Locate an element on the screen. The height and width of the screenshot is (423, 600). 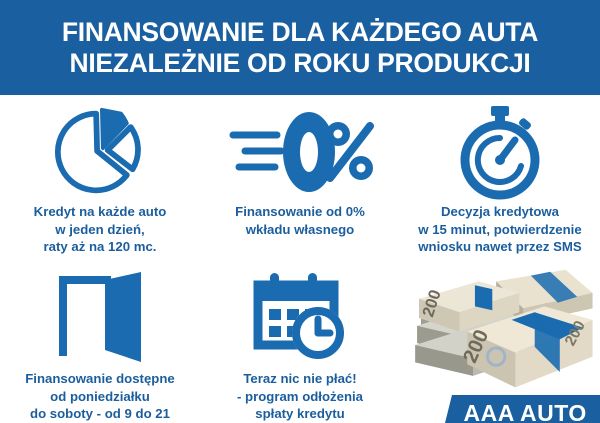
headline-line-1: FINANSOWANIE DLA KAŻDEGO AUTA is located at coordinates (300, 31).